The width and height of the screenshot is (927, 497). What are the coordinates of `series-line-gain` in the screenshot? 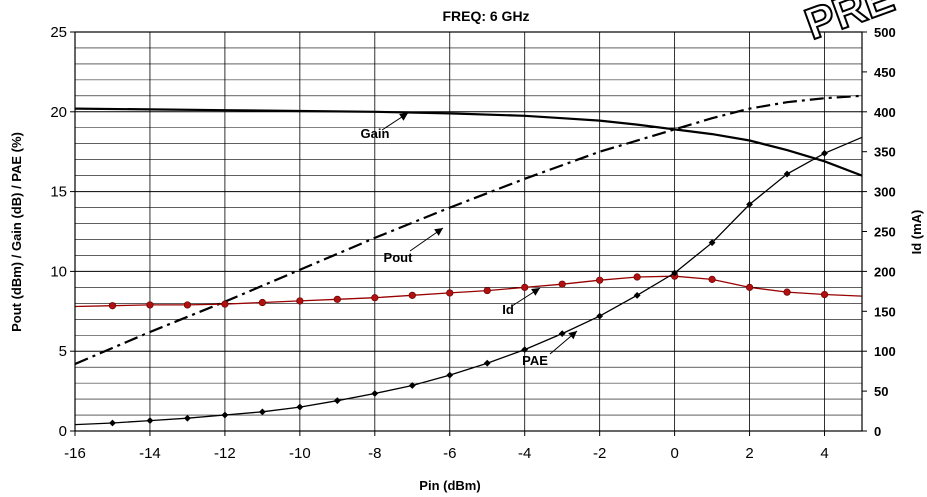 It's located at (468, 142).